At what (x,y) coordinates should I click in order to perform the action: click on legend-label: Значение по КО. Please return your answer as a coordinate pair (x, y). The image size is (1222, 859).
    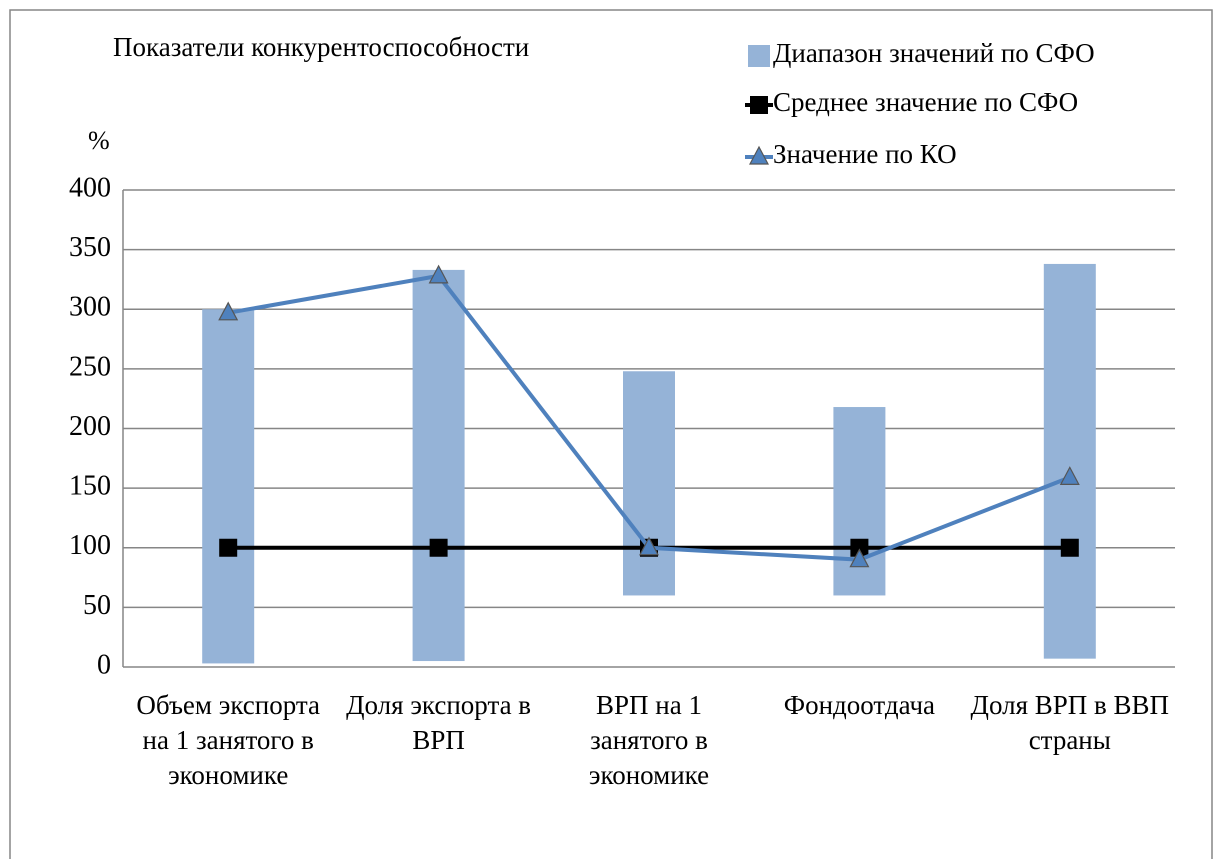
    Looking at the image, I should click on (865, 154).